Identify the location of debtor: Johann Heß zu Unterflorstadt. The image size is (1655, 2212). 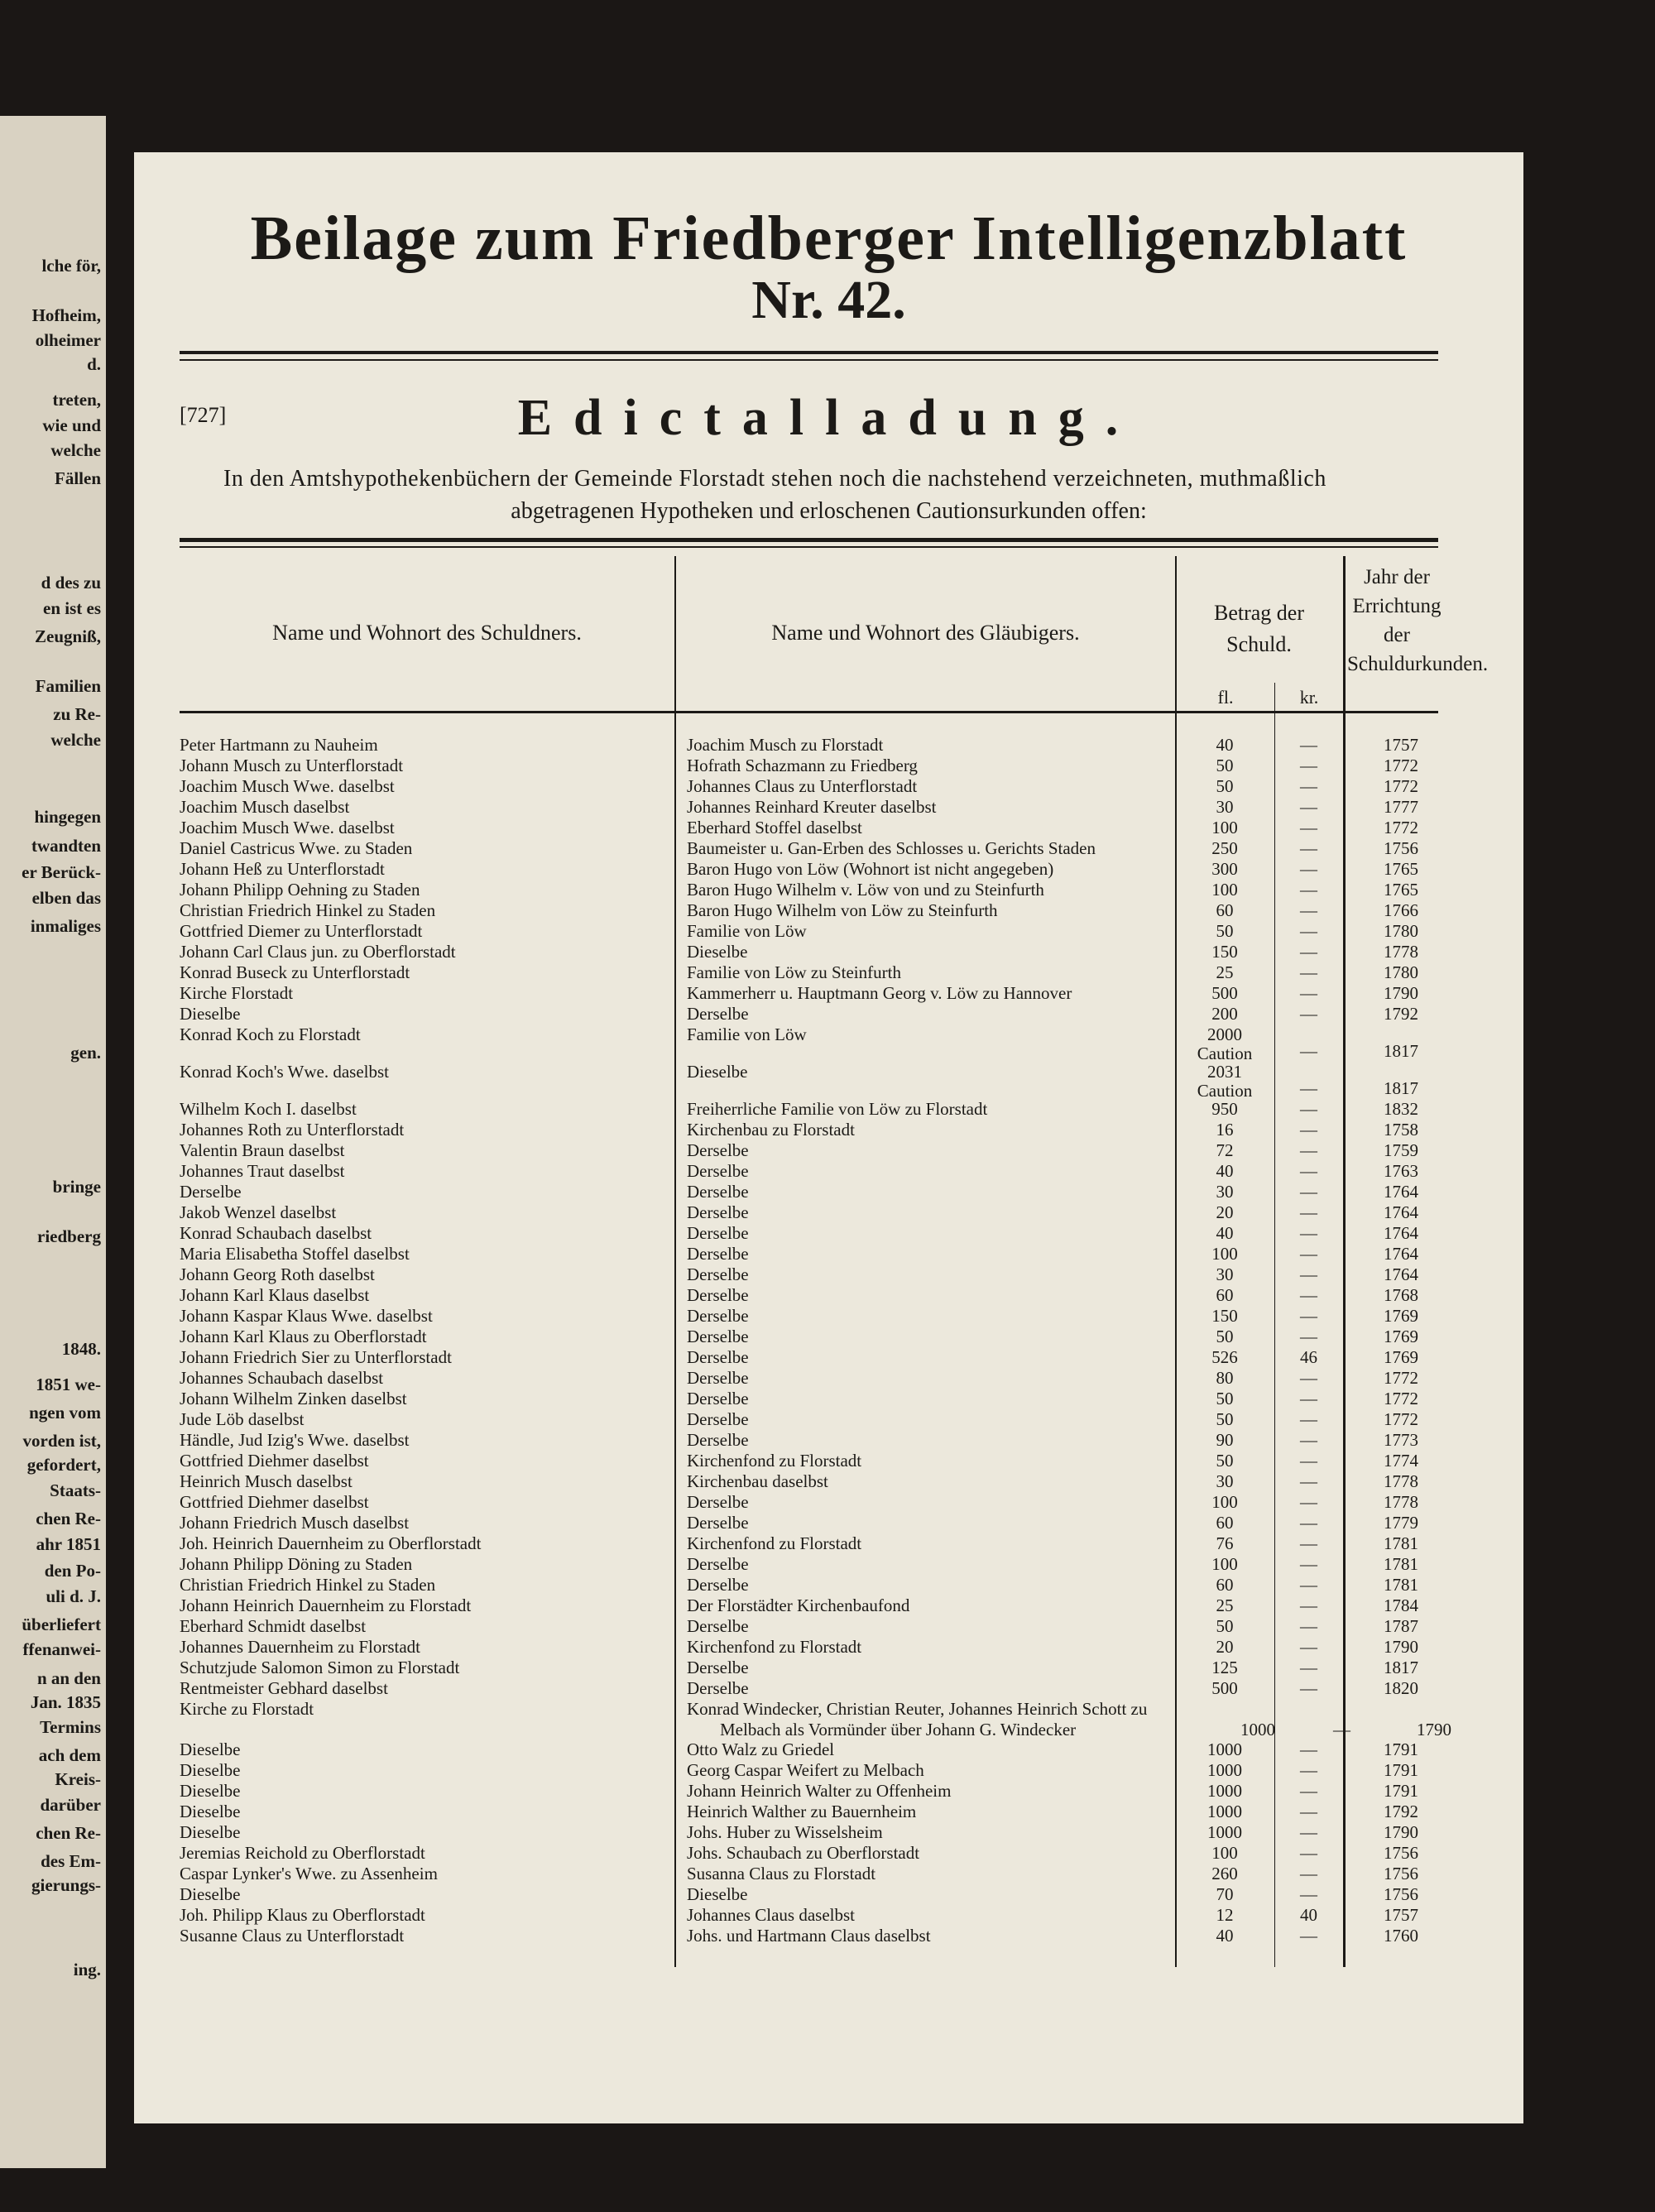
(282, 869).